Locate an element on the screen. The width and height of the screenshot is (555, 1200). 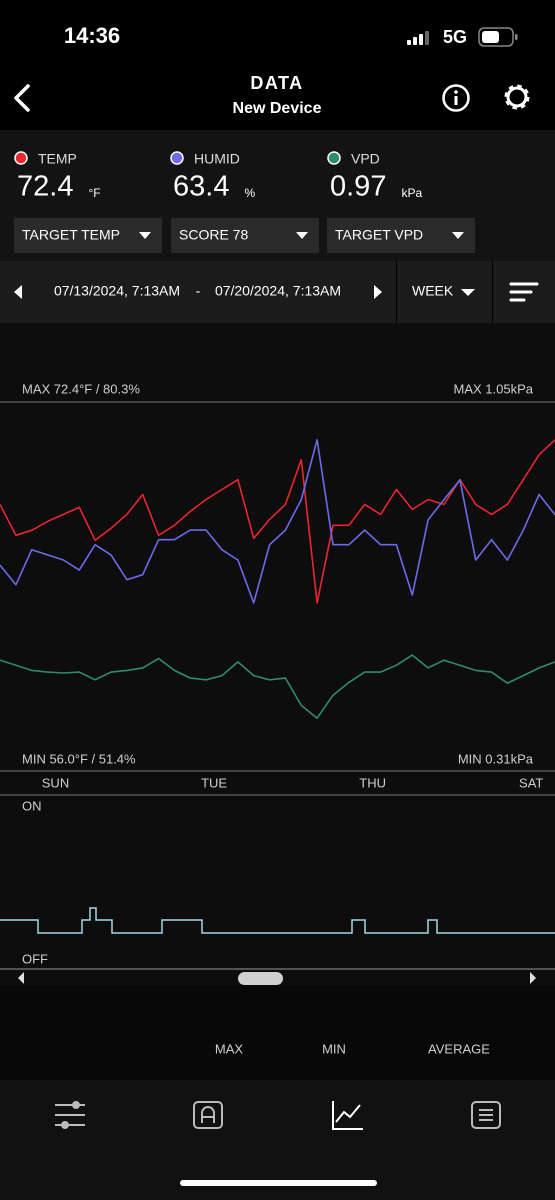
tab-auto is located at coordinates (208, 1115).